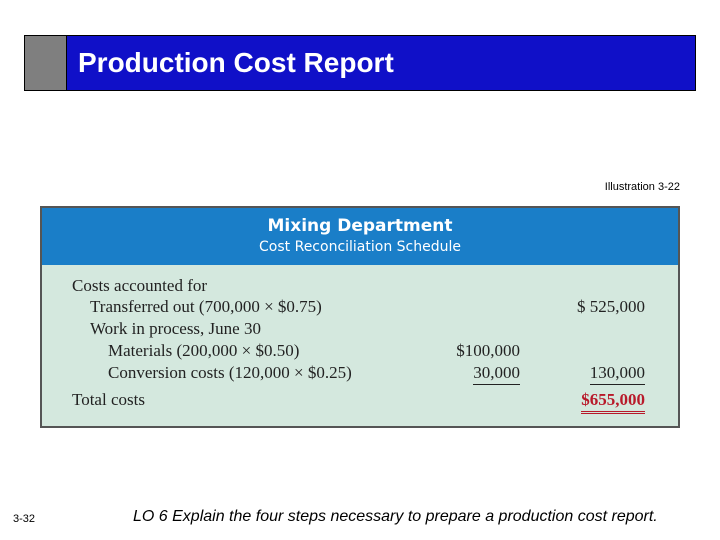  Describe the element at coordinates (140, 285) in the screenshot. I see `row-label: Costs accounted for` at that location.